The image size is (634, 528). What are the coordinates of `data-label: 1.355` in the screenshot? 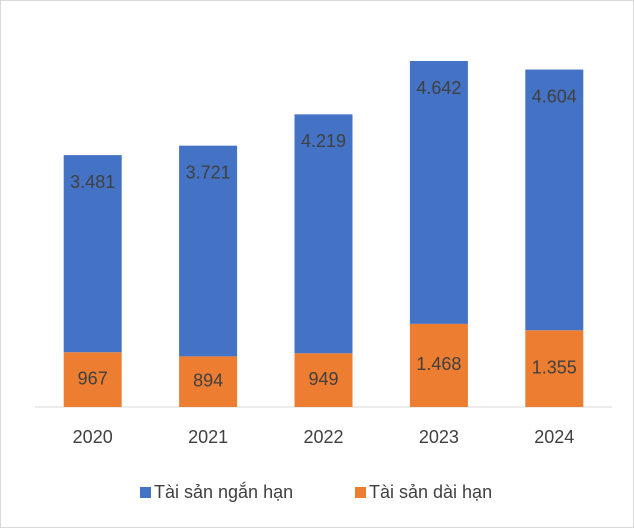 It's located at (554, 367).